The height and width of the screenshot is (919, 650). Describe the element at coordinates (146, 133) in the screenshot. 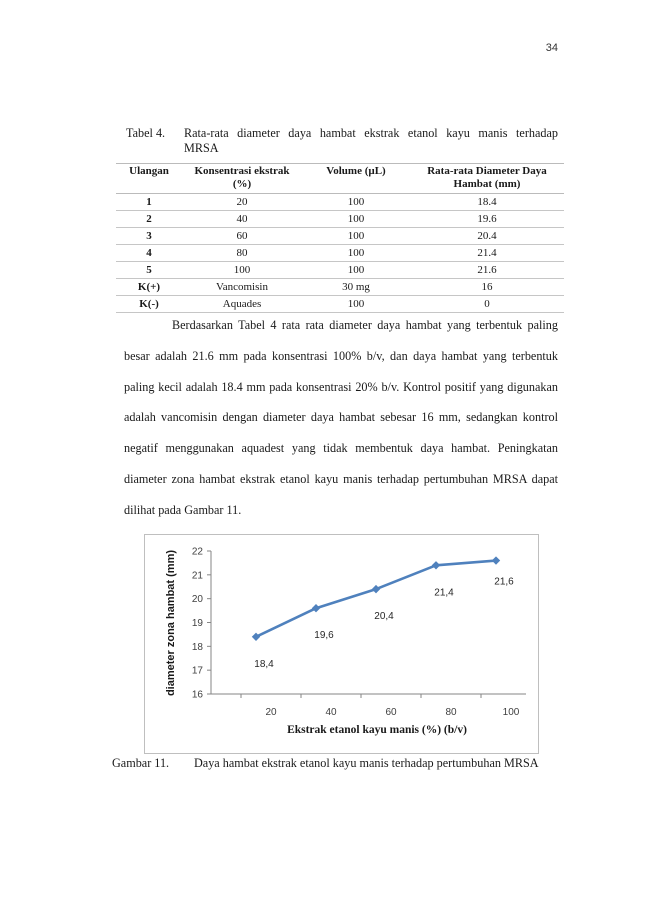

I see `table-caption-label: Tabel 4.` at that location.